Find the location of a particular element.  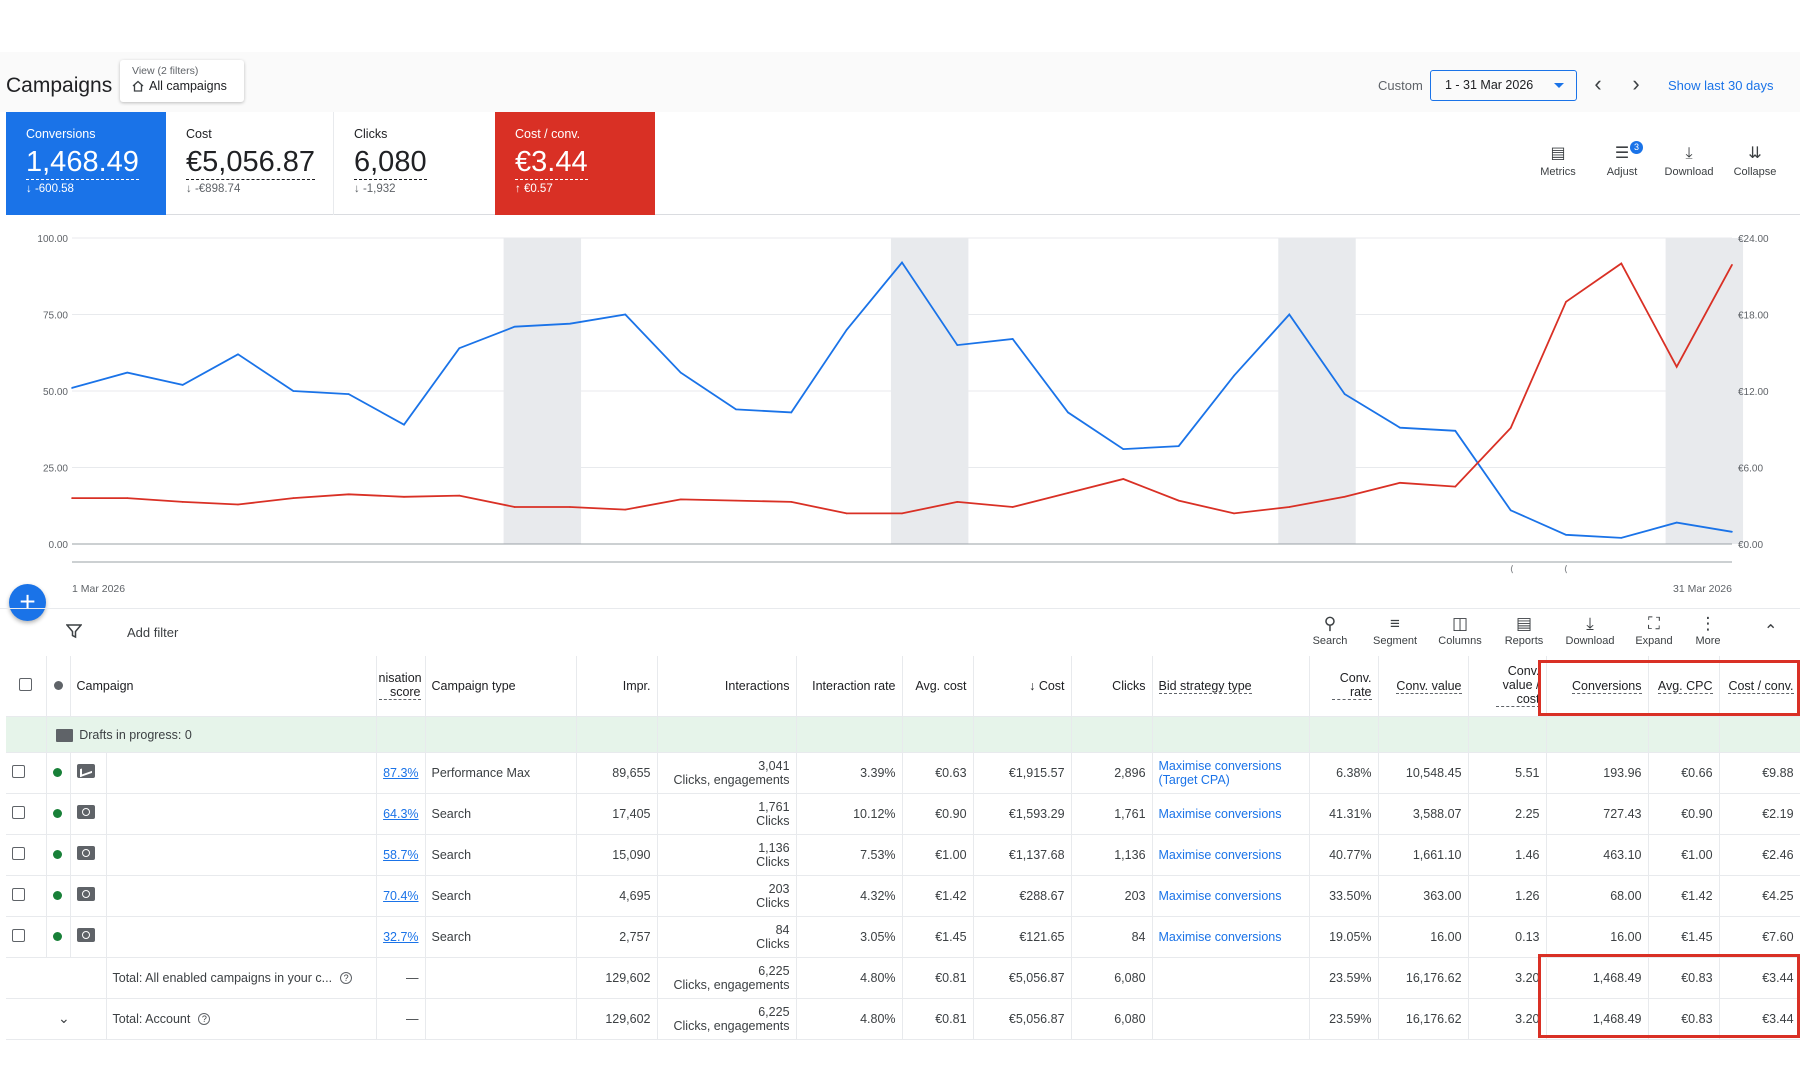

avg-cost: €0.63 is located at coordinates (951, 772).